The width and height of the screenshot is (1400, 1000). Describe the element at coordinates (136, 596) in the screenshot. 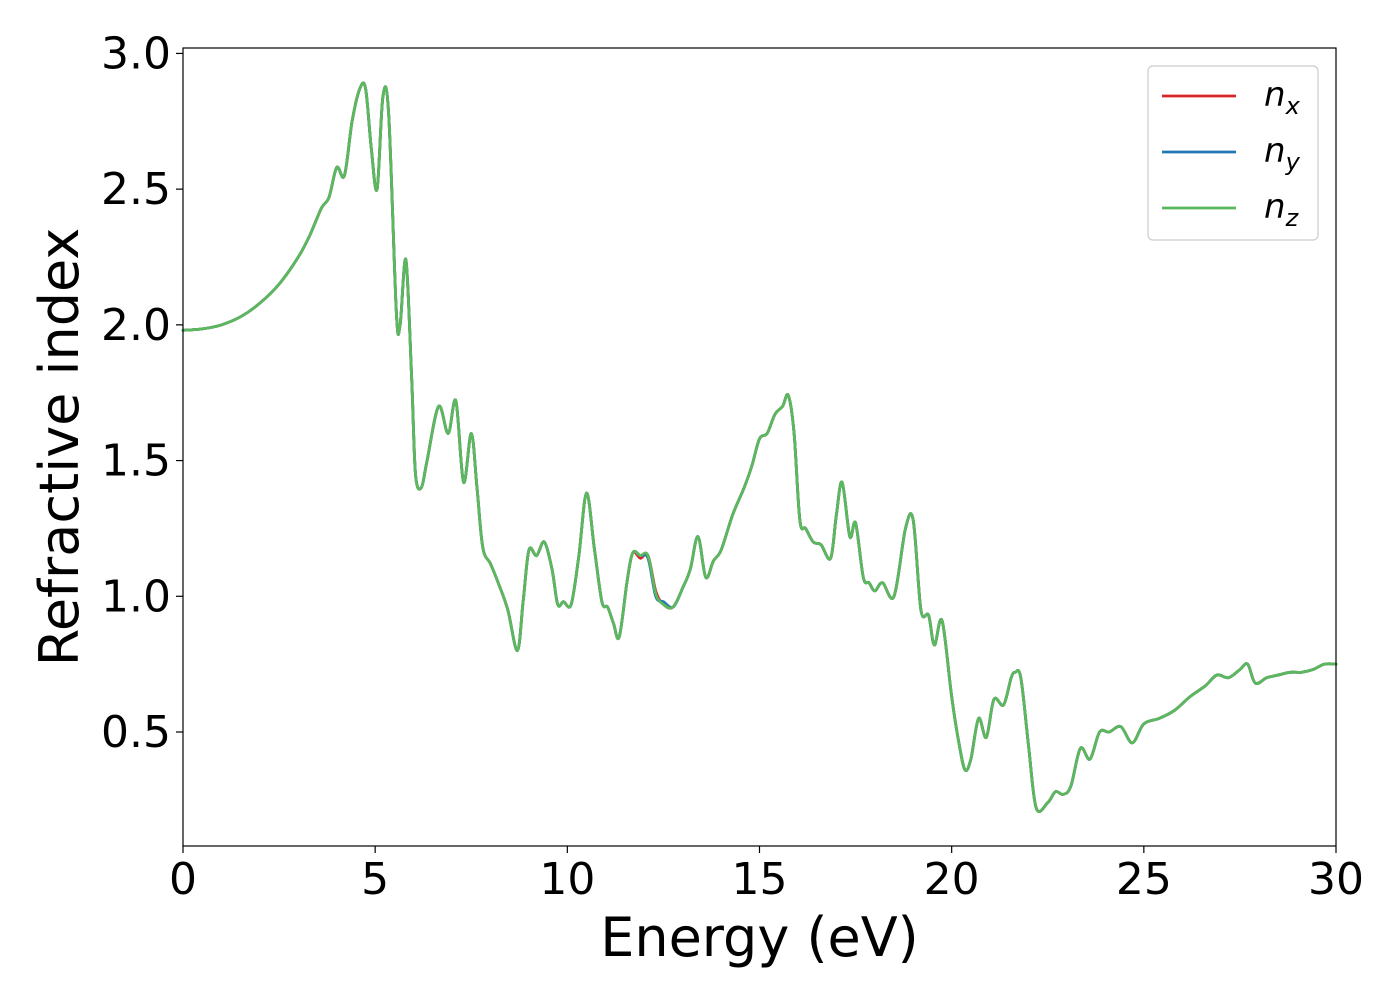

I see `y-tick-label: 1.0` at that location.